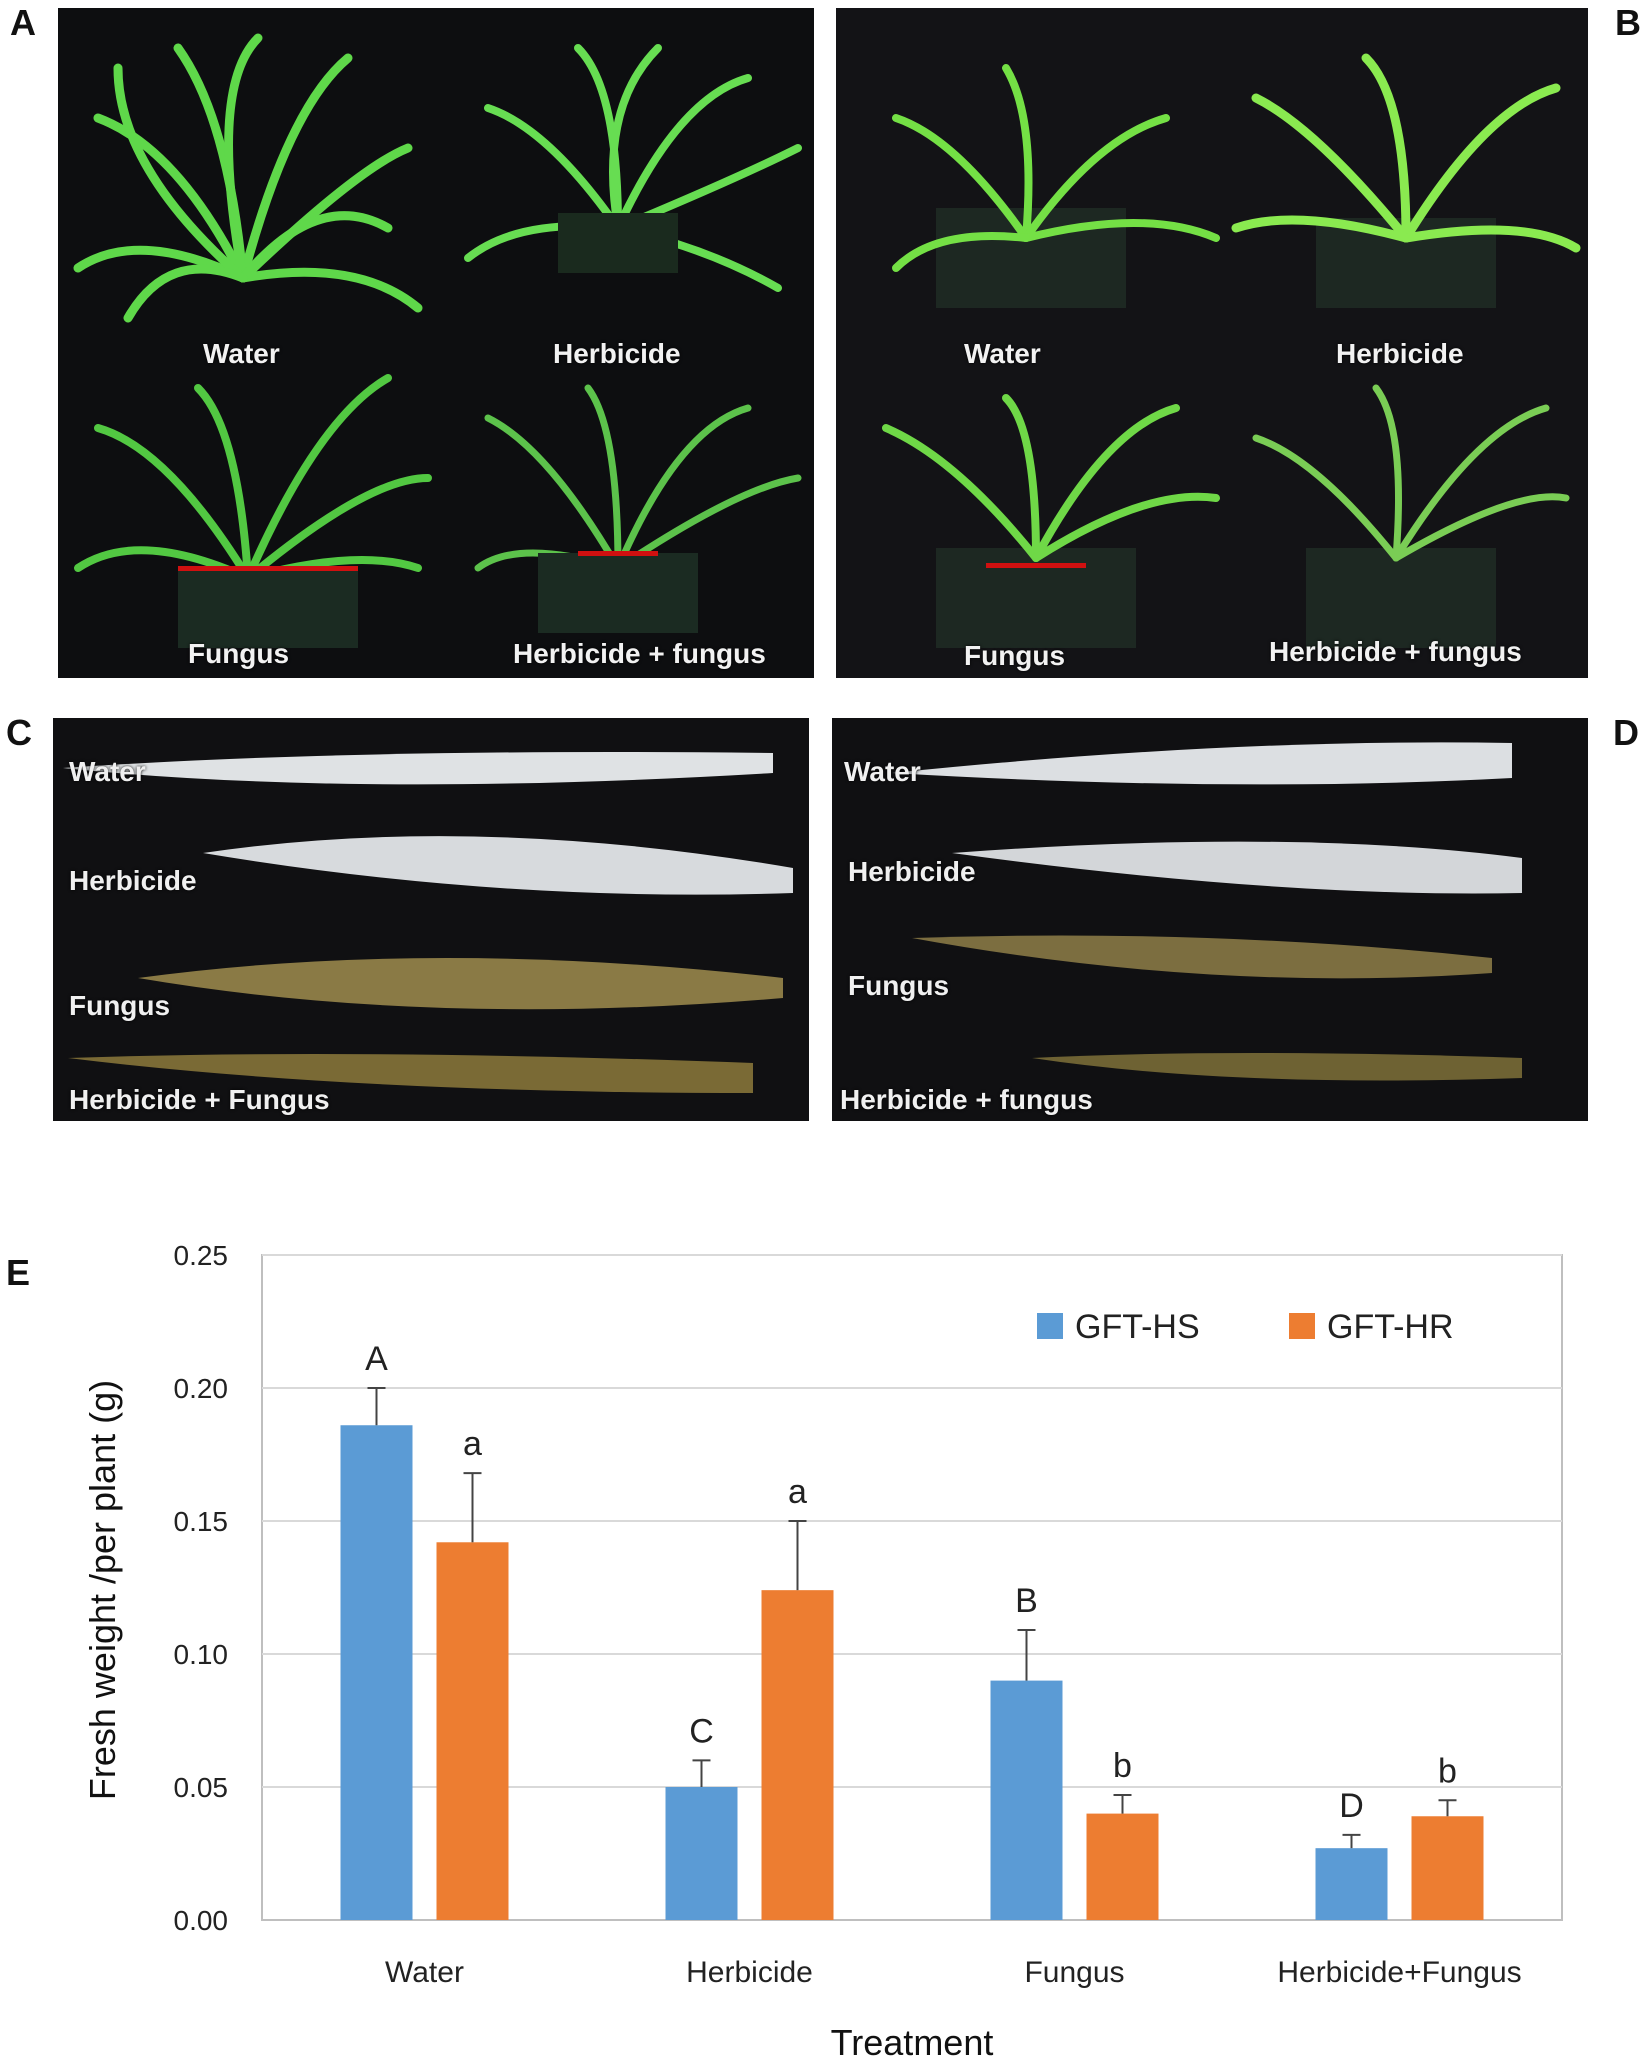 Image resolution: width=1652 pixels, height=2067 pixels. Describe the element at coordinates (201, 1255) in the screenshot. I see `y-tick-label: 0.25` at that location.